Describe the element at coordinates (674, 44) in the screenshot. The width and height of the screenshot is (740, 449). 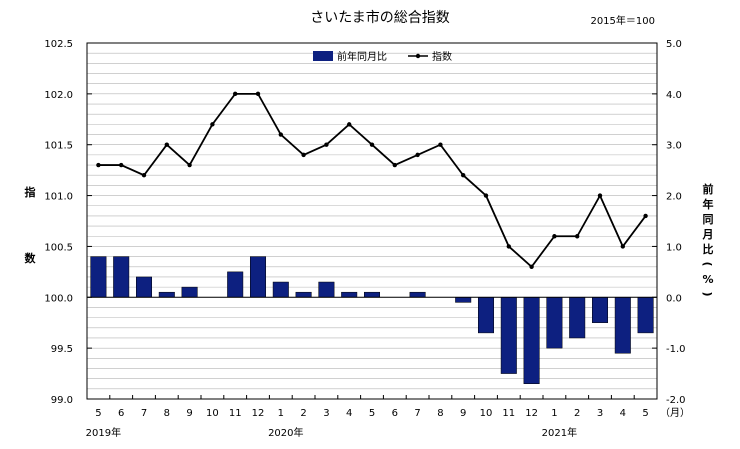
I see `right-tick-label: 5.0` at that location.